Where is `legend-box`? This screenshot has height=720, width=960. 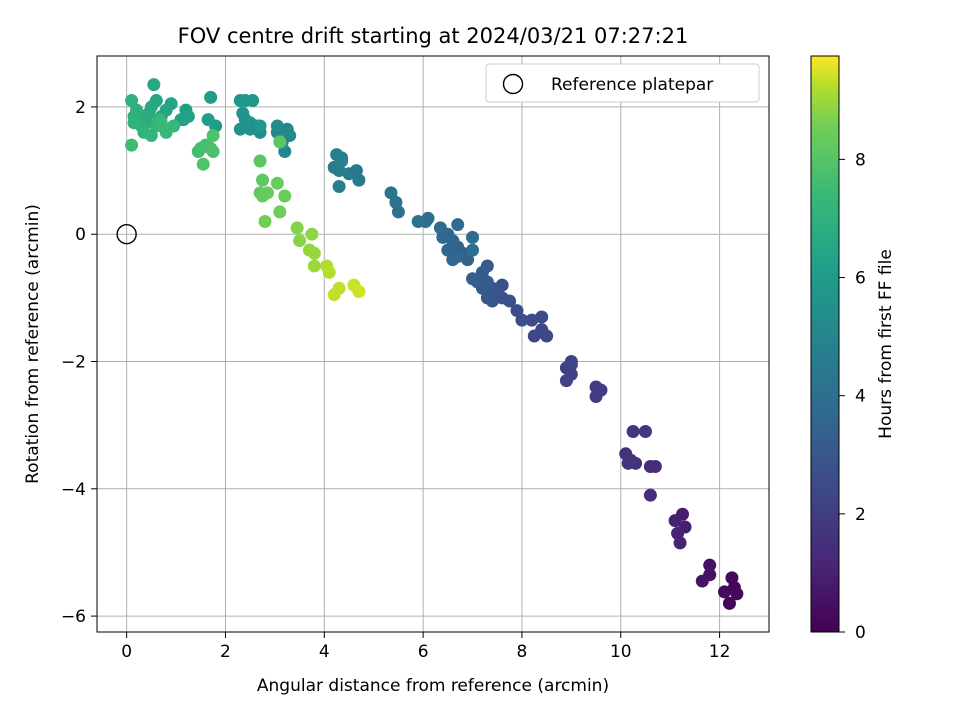
legend-box is located at coordinates (622, 83).